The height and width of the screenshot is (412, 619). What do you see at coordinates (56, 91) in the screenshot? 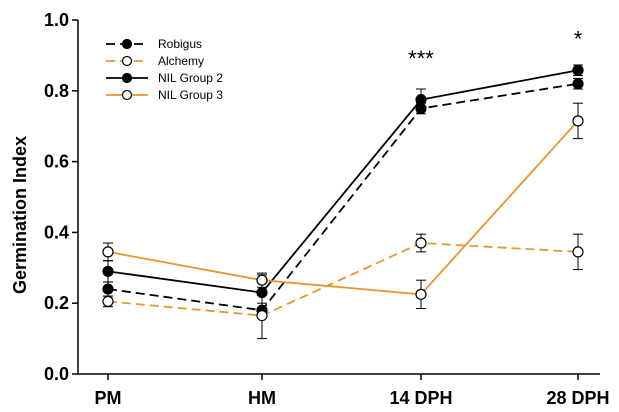
I see `y-tick-label: 0.8` at bounding box center [56, 91].